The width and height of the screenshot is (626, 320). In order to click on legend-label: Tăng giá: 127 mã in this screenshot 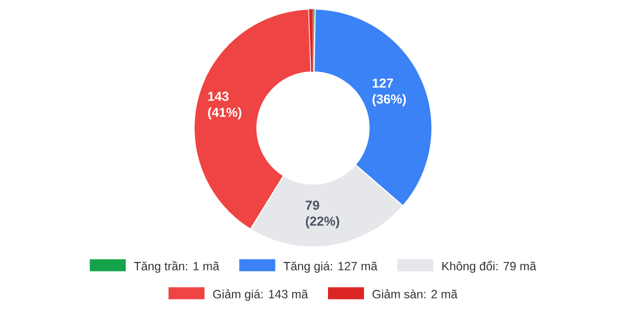, I will do `click(331, 267)`.